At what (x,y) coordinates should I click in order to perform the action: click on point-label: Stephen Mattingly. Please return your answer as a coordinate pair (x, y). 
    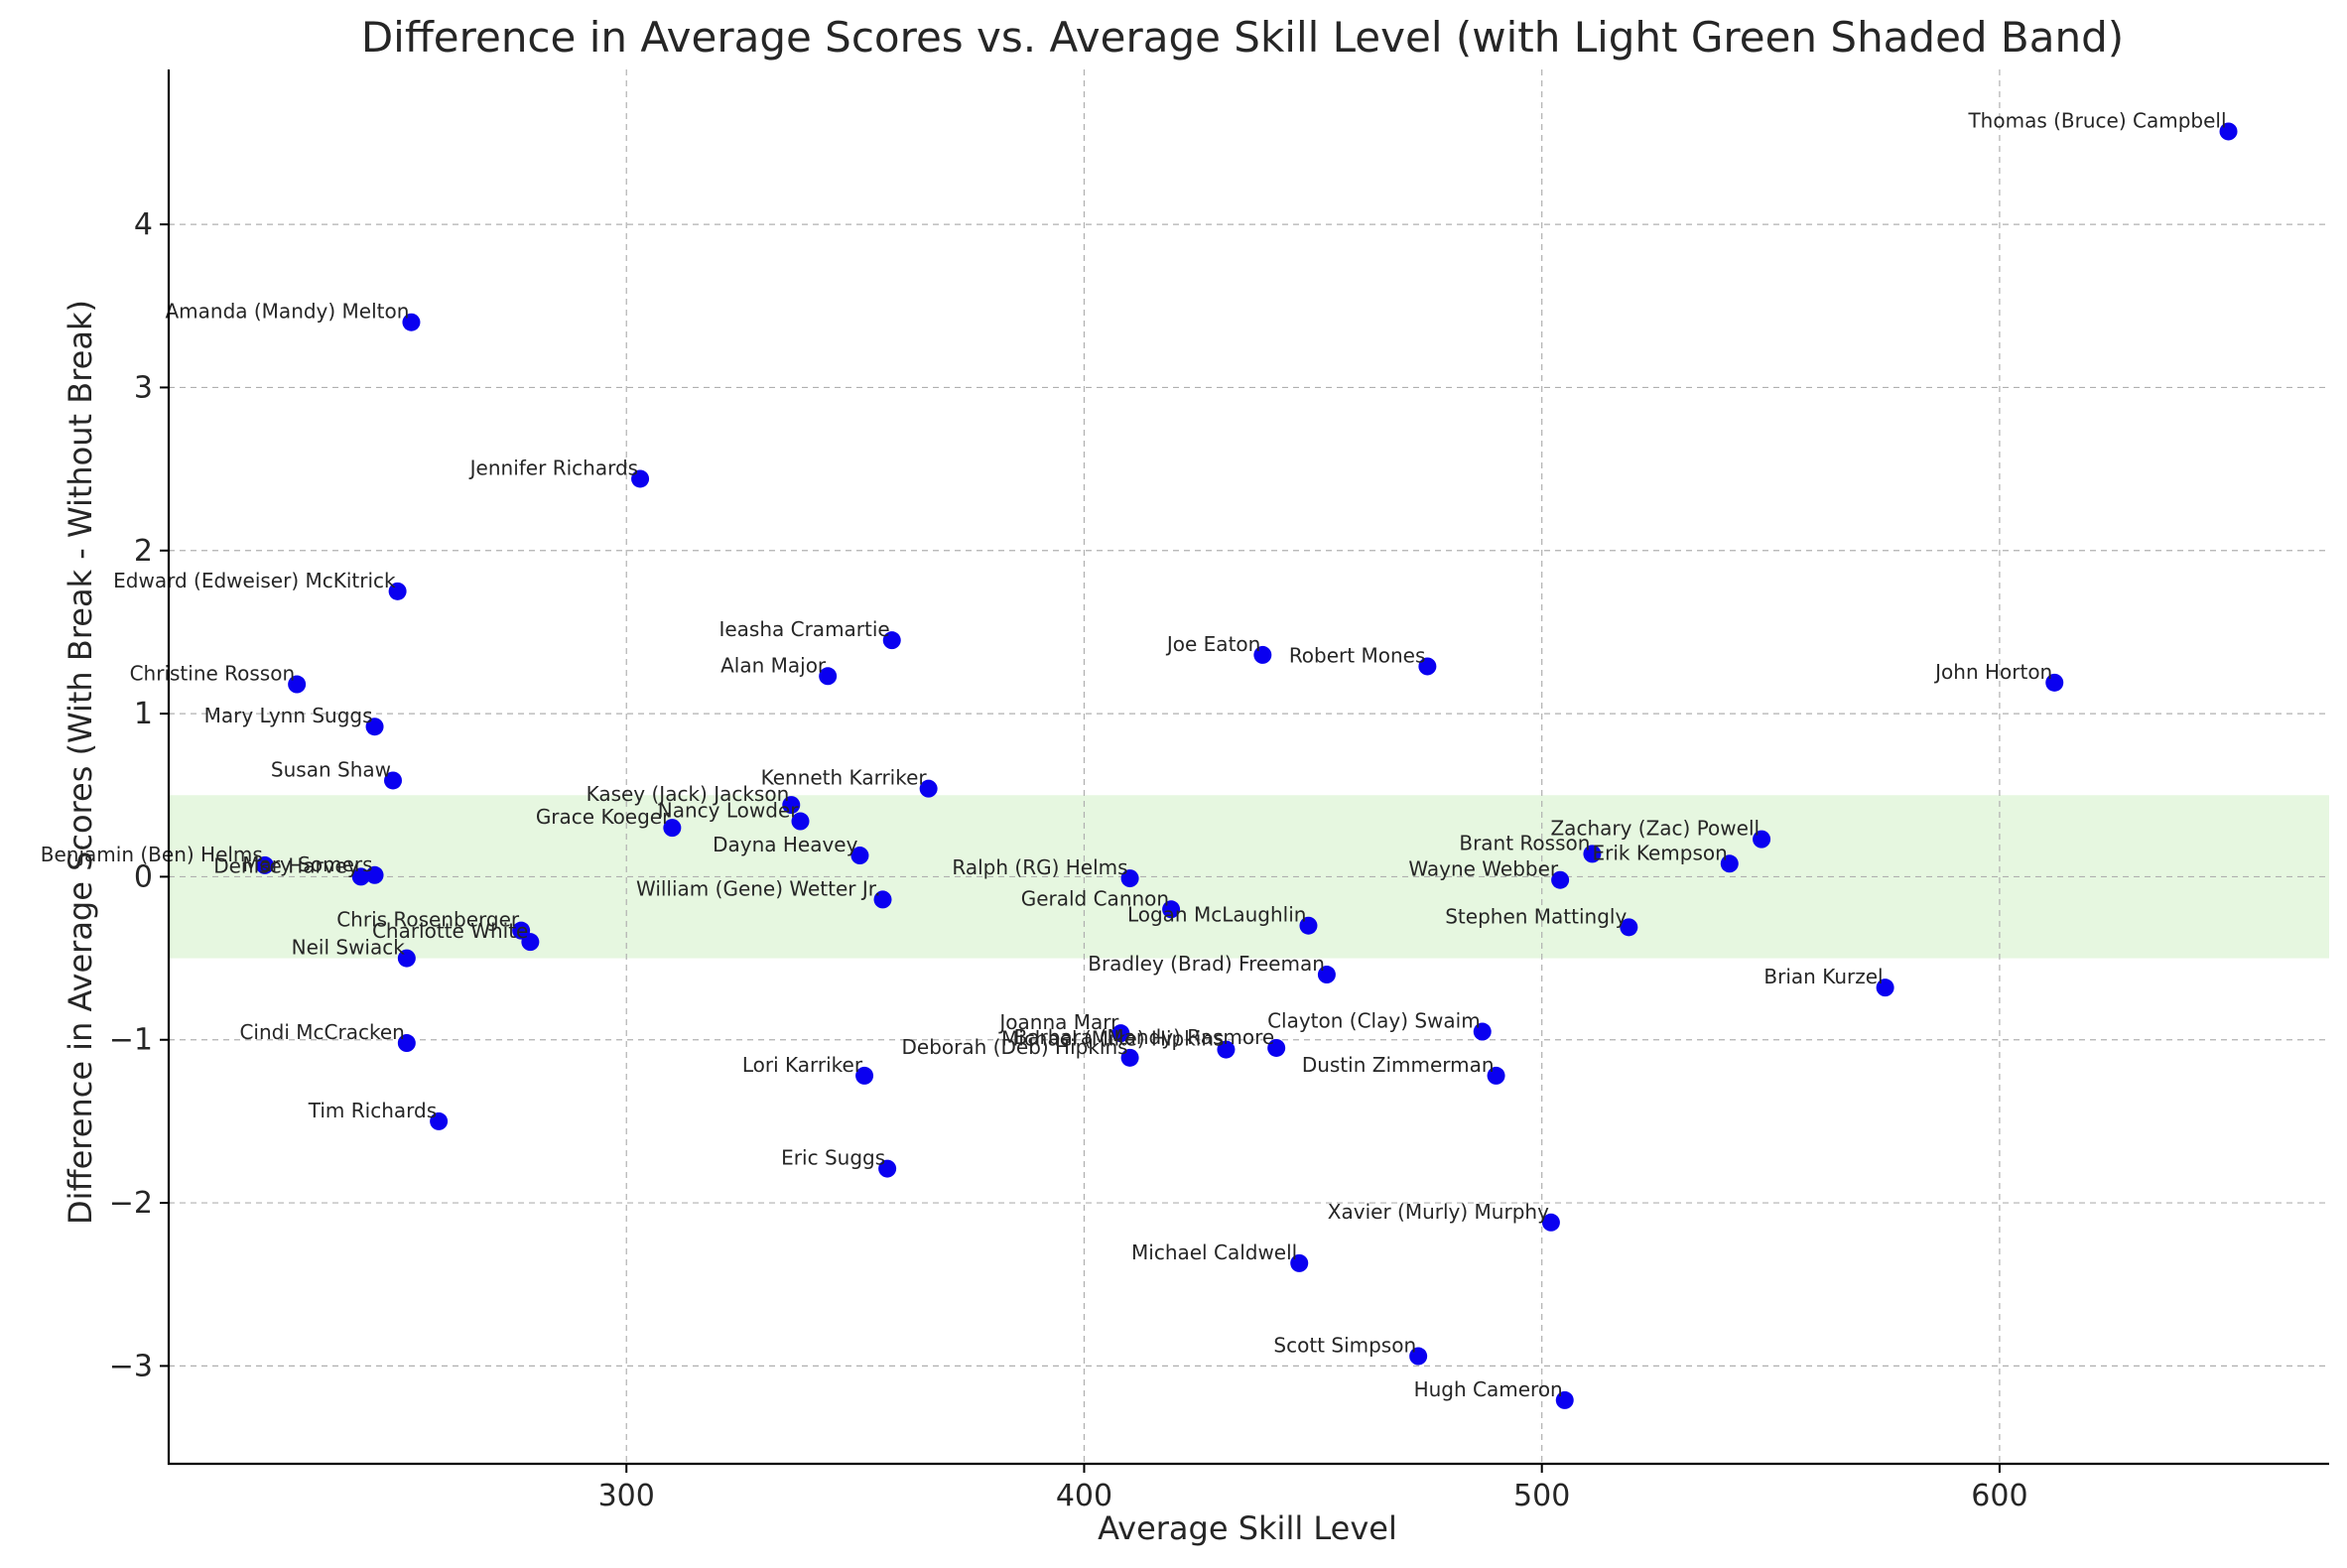
    Looking at the image, I should click on (1536, 916).